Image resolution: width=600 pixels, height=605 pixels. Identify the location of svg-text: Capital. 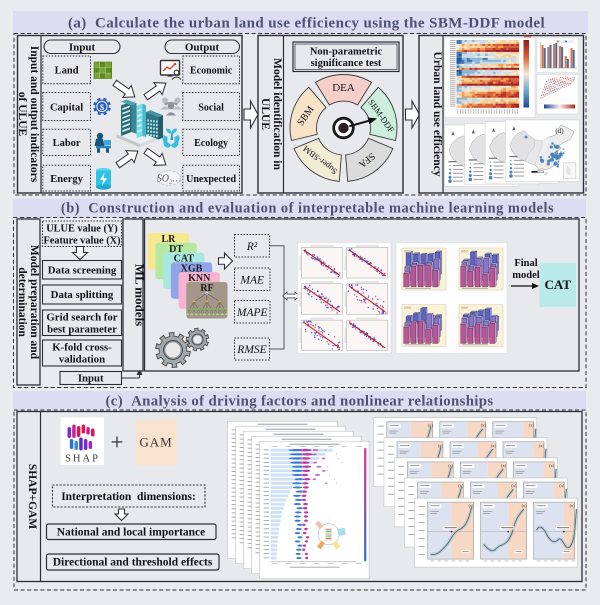
(66, 107).